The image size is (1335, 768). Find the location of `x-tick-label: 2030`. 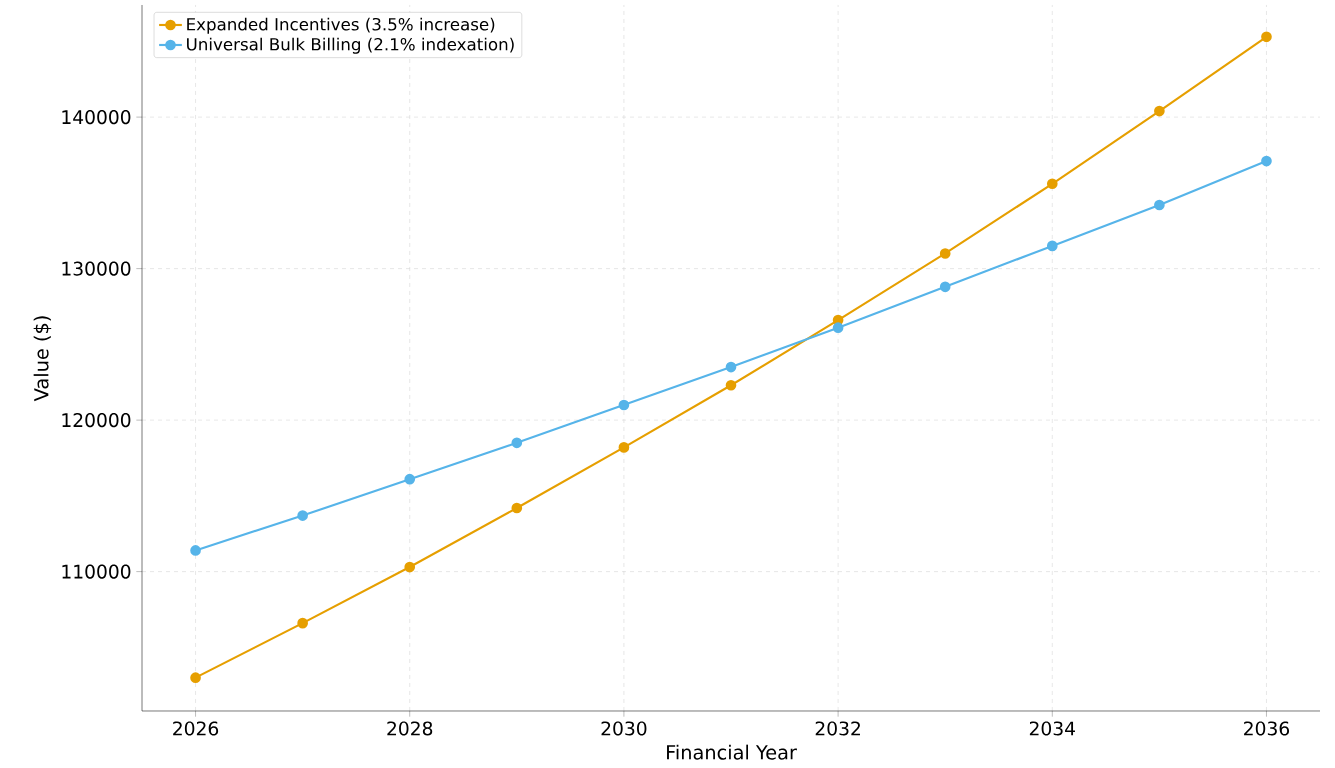

x-tick-label: 2030 is located at coordinates (624, 728).